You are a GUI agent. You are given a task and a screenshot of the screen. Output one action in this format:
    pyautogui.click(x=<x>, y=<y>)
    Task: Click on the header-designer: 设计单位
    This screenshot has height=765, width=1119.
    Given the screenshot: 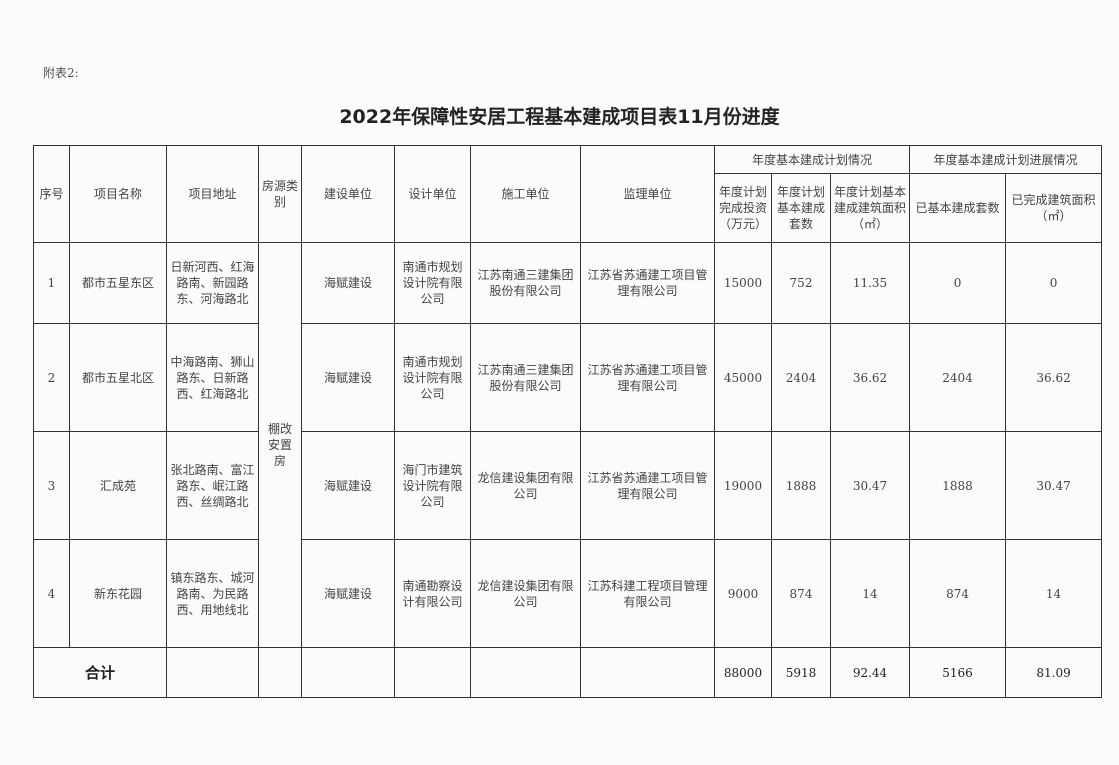 What is the action you would take?
    pyautogui.click(x=432, y=194)
    